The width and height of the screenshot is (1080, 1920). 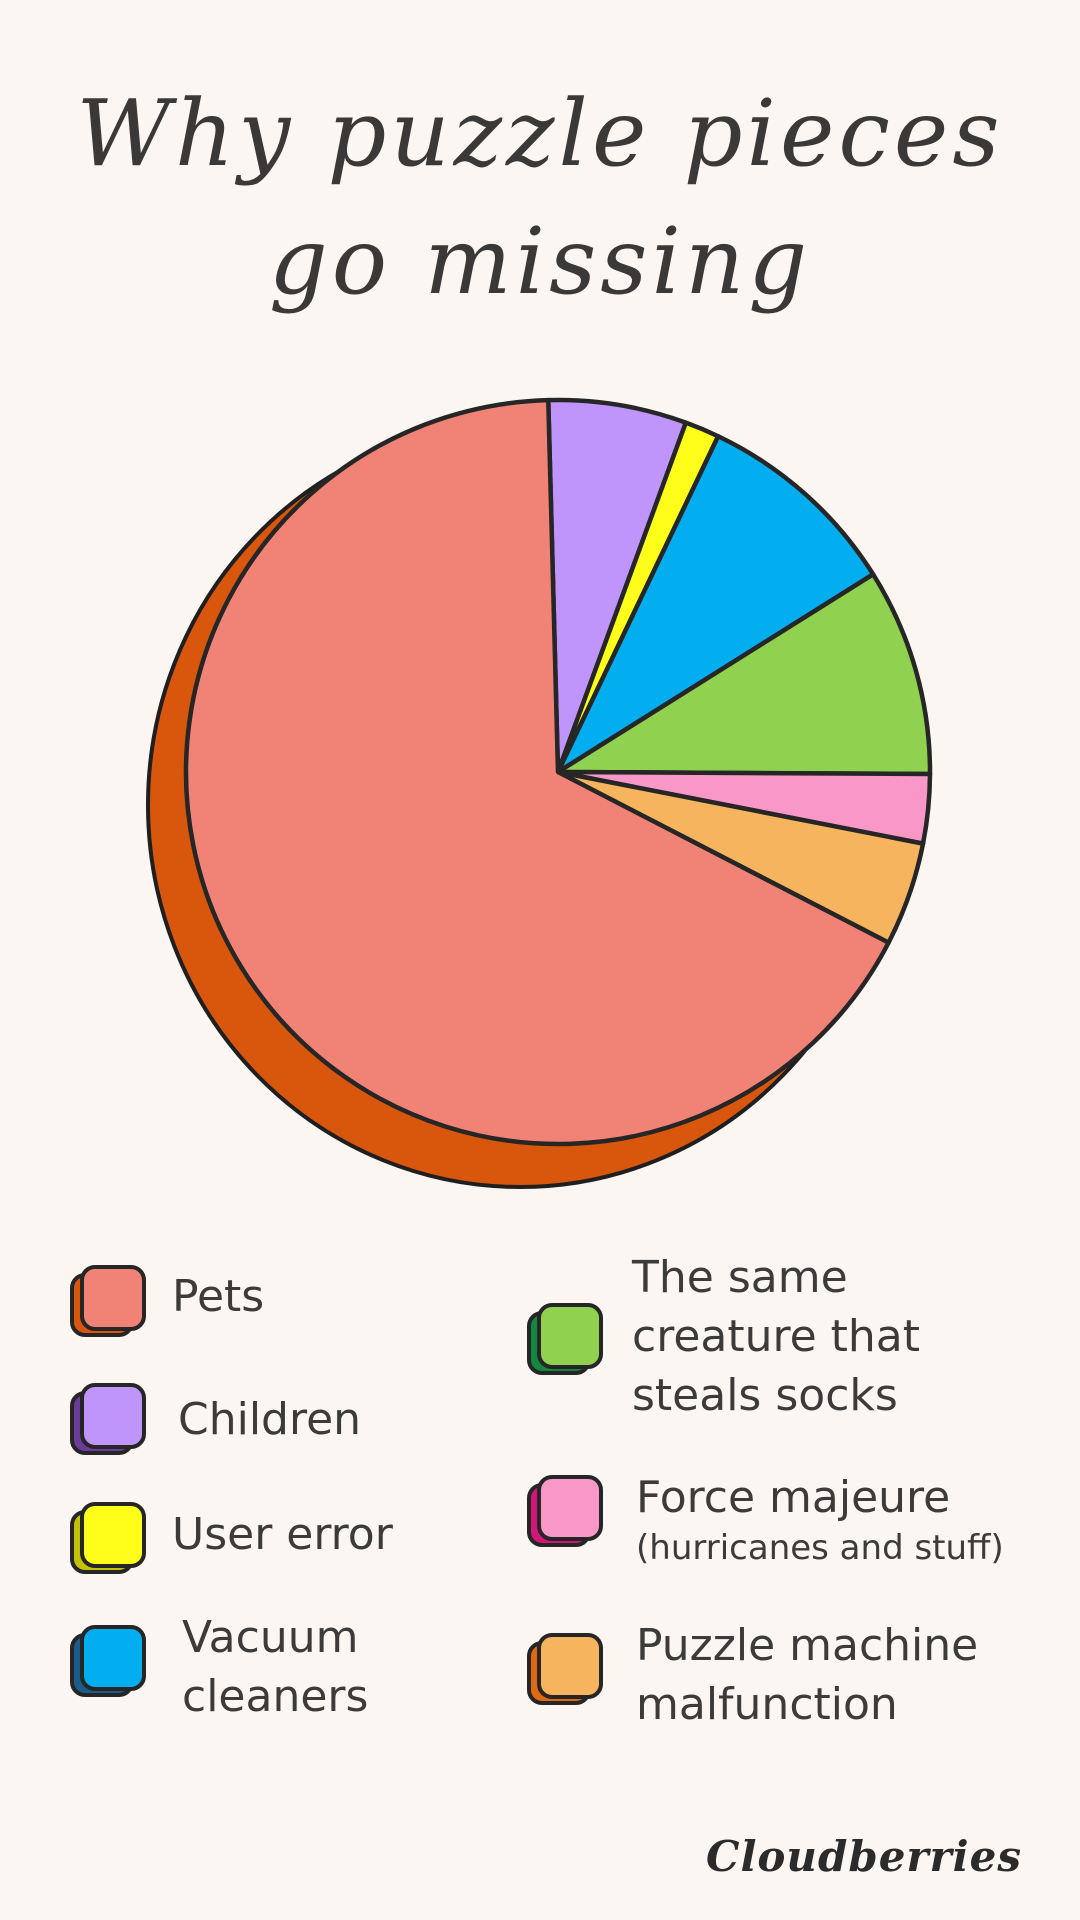 What do you see at coordinates (793, 1497) in the screenshot?
I see `legend-label-line: Force majeure` at bounding box center [793, 1497].